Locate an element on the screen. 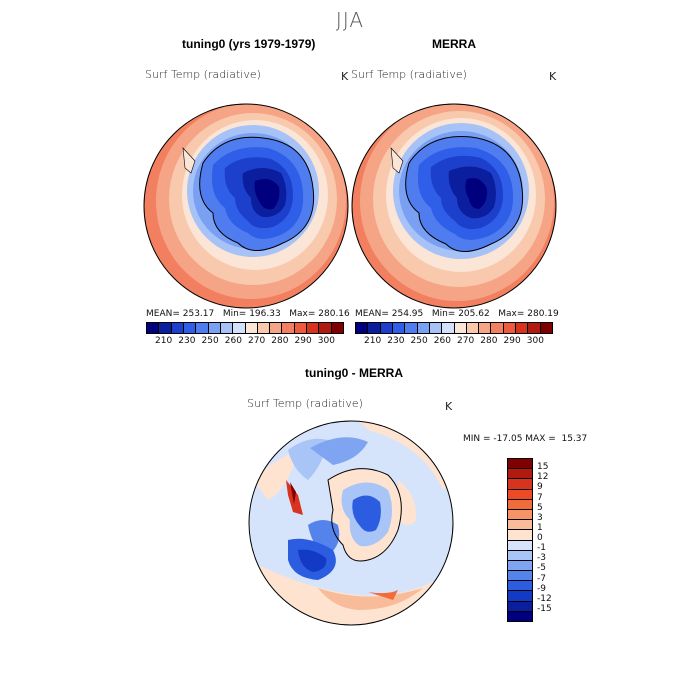  colorbar-tick-label: 5 is located at coordinates (540, 507).